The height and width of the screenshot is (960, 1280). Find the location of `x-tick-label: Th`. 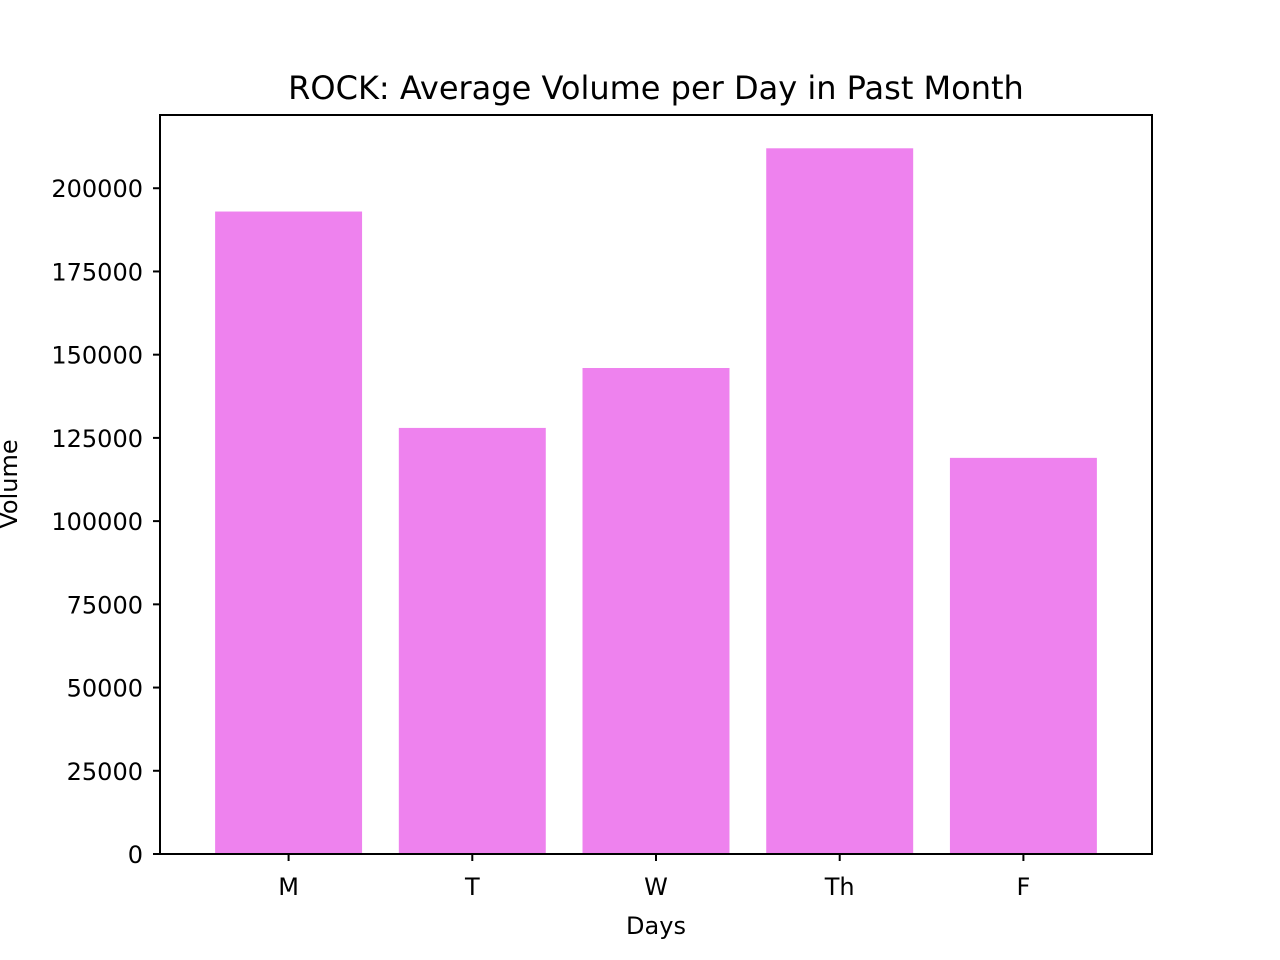

x-tick-label: Th is located at coordinates (839, 887).